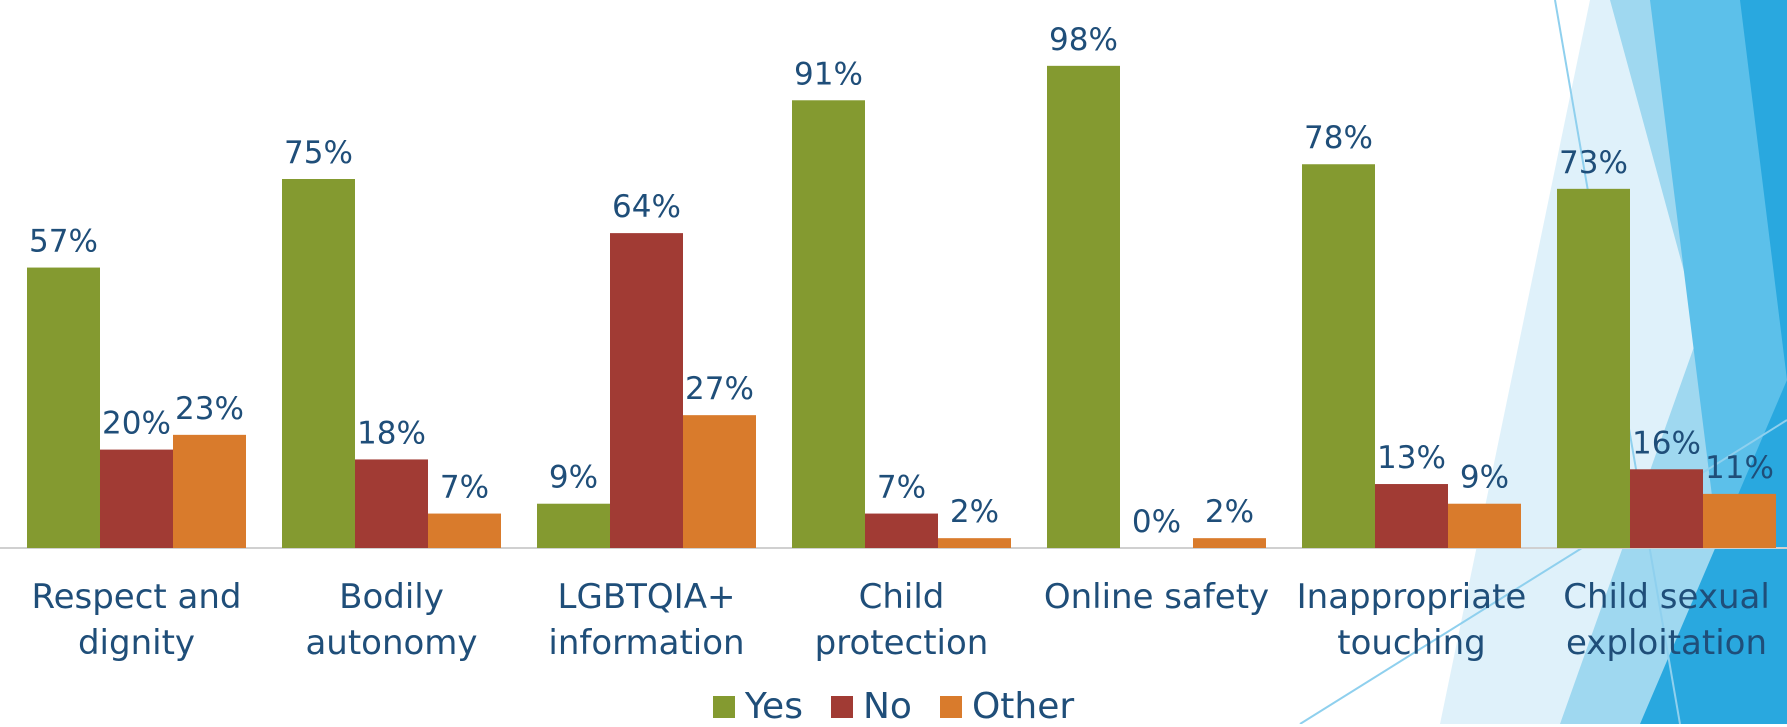 The width and height of the screenshot is (1787, 727). I want to click on value-label: 78%, so click(1338, 138).